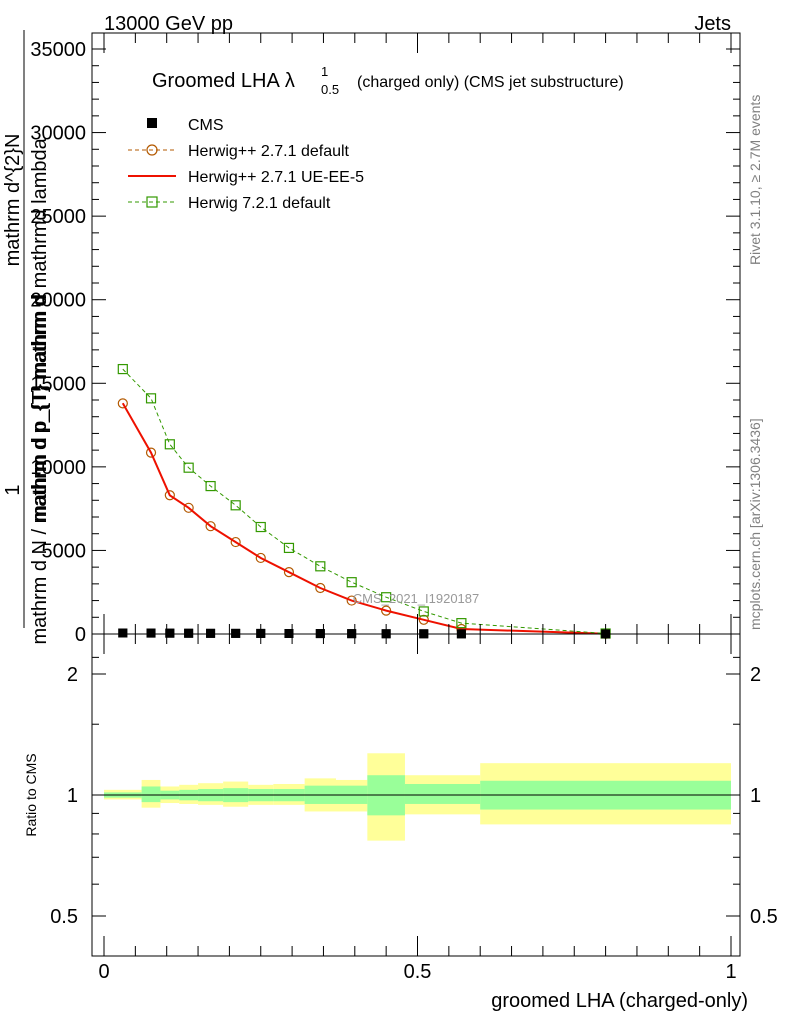 Image resolution: width=786 pixels, height=1024 pixels. What do you see at coordinates (730, 972) in the screenshot?
I see `x-tick-label: 1` at bounding box center [730, 972].